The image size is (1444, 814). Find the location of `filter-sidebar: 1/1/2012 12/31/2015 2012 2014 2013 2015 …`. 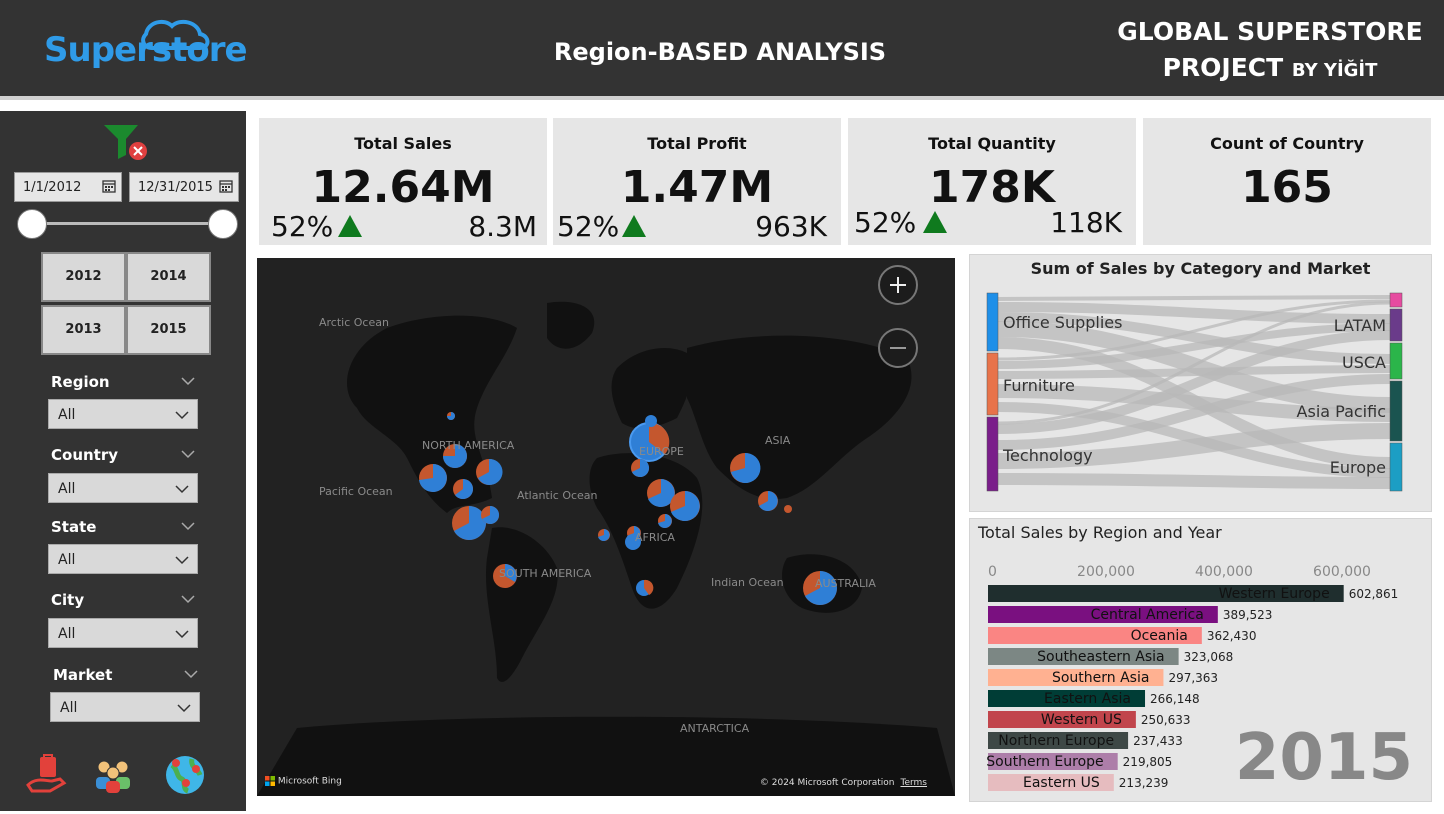

filter-sidebar: 1/1/2012 12/31/2015 2012 2014 2013 2015 … is located at coordinates (123, 461).